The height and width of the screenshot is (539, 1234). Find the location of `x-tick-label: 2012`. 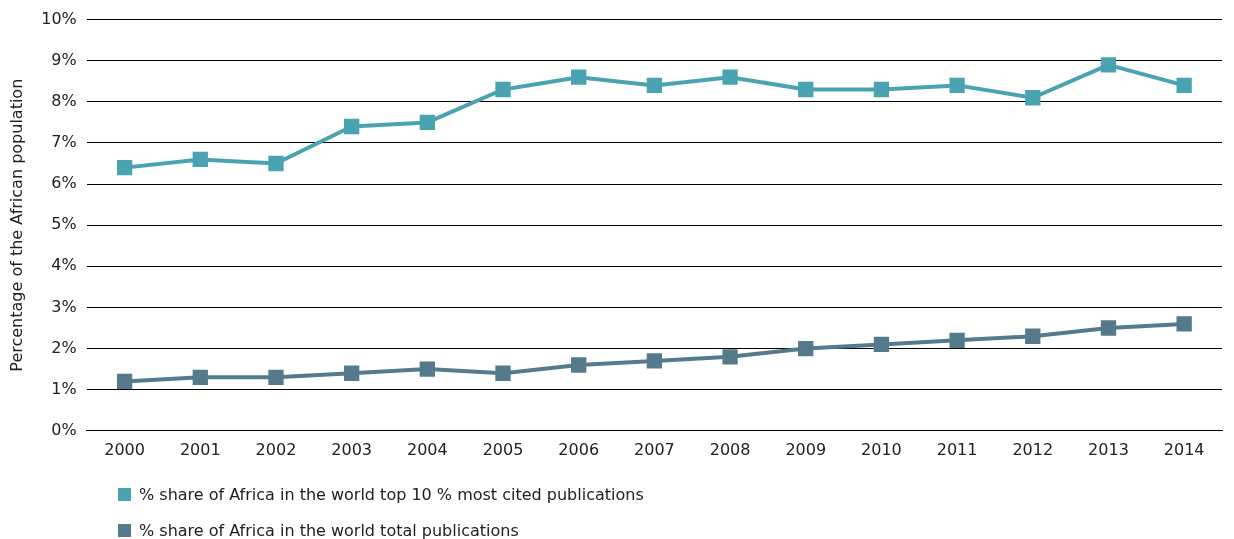

x-tick-label: 2012 is located at coordinates (1033, 449).